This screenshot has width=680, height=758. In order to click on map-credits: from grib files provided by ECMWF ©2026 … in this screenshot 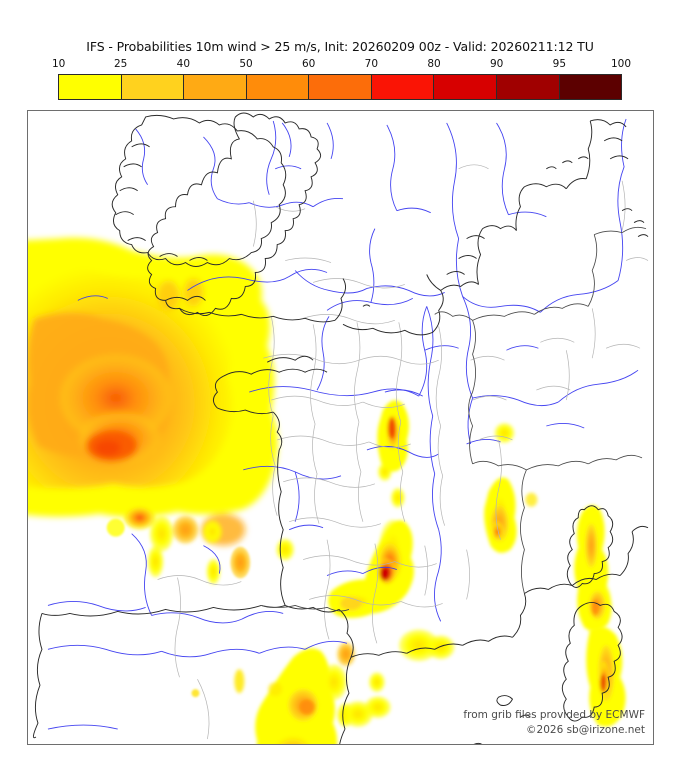, I will do `click(554, 723)`.